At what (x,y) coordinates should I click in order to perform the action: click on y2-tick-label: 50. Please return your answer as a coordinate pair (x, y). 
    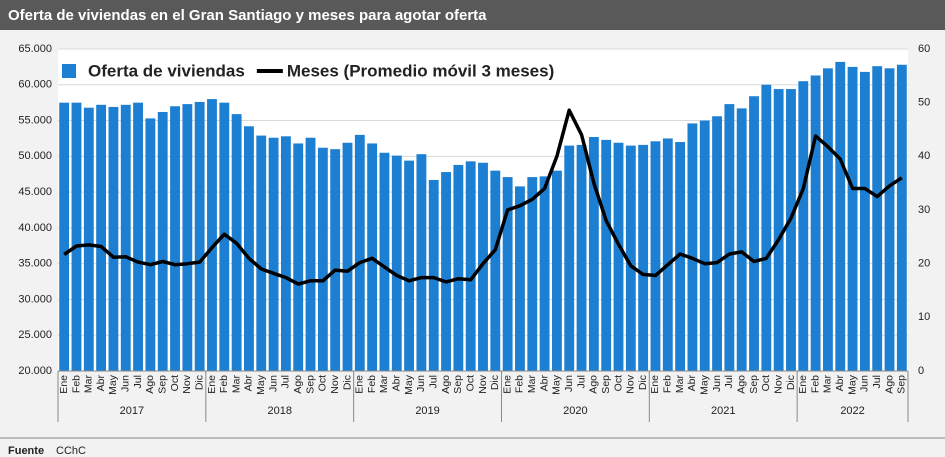
    Looking at the image, I should click on (924, 103).